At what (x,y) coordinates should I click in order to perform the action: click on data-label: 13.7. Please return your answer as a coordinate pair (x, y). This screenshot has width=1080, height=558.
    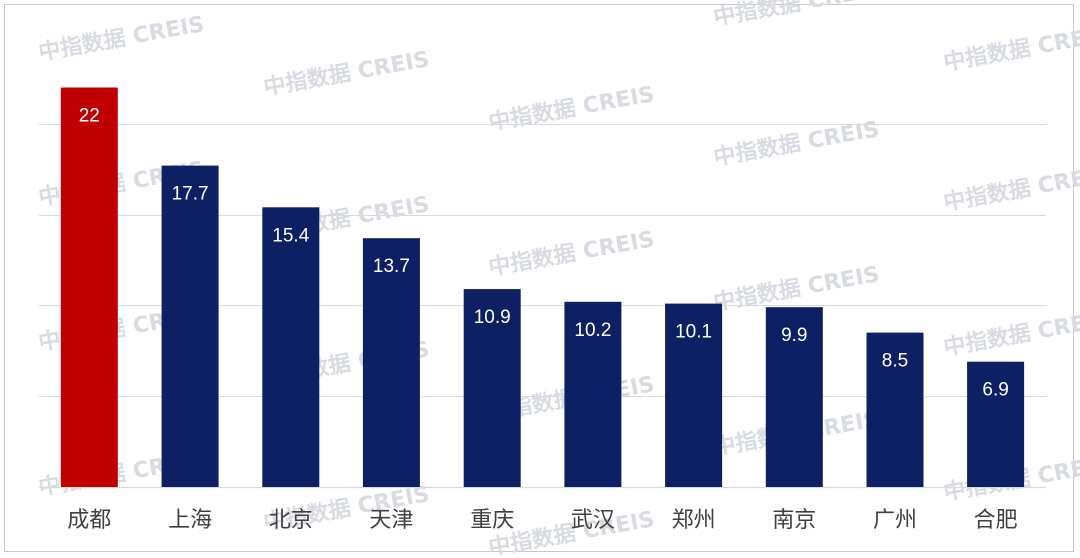
    Looking at the image, I should click on (391, 266).